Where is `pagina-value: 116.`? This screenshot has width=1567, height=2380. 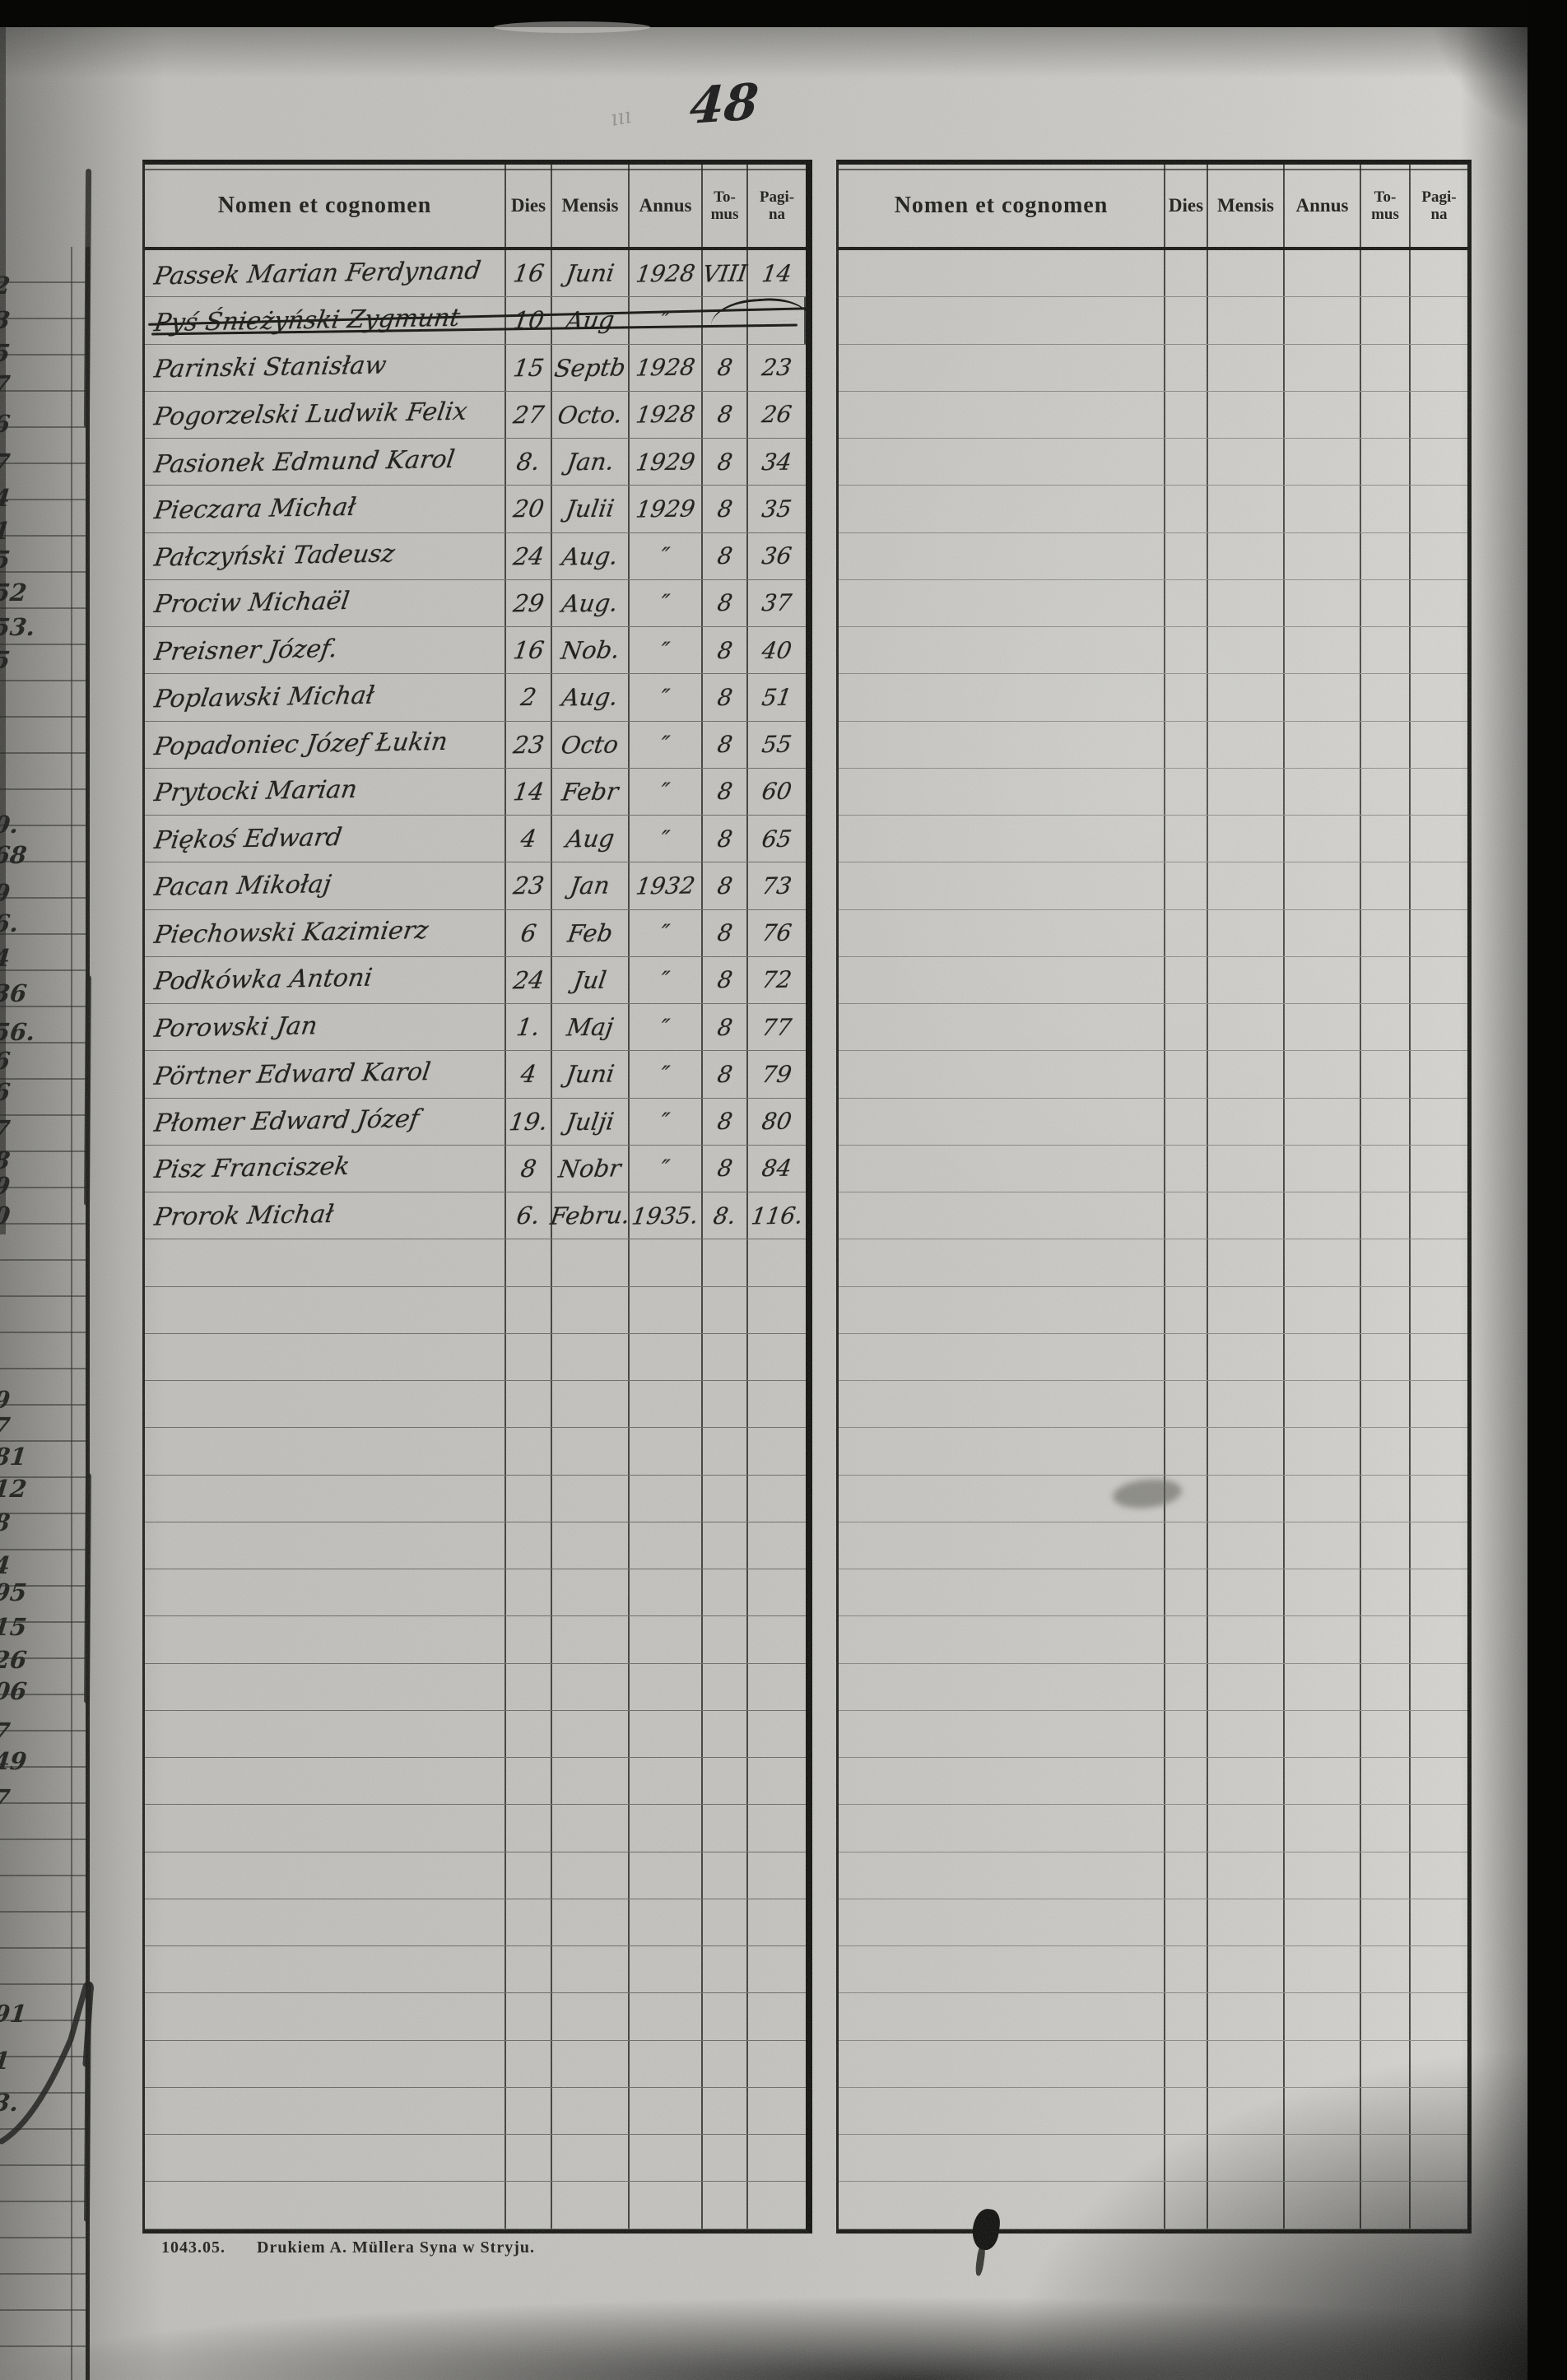 pagina-value: 116. is located at coordinates (777, 1216).